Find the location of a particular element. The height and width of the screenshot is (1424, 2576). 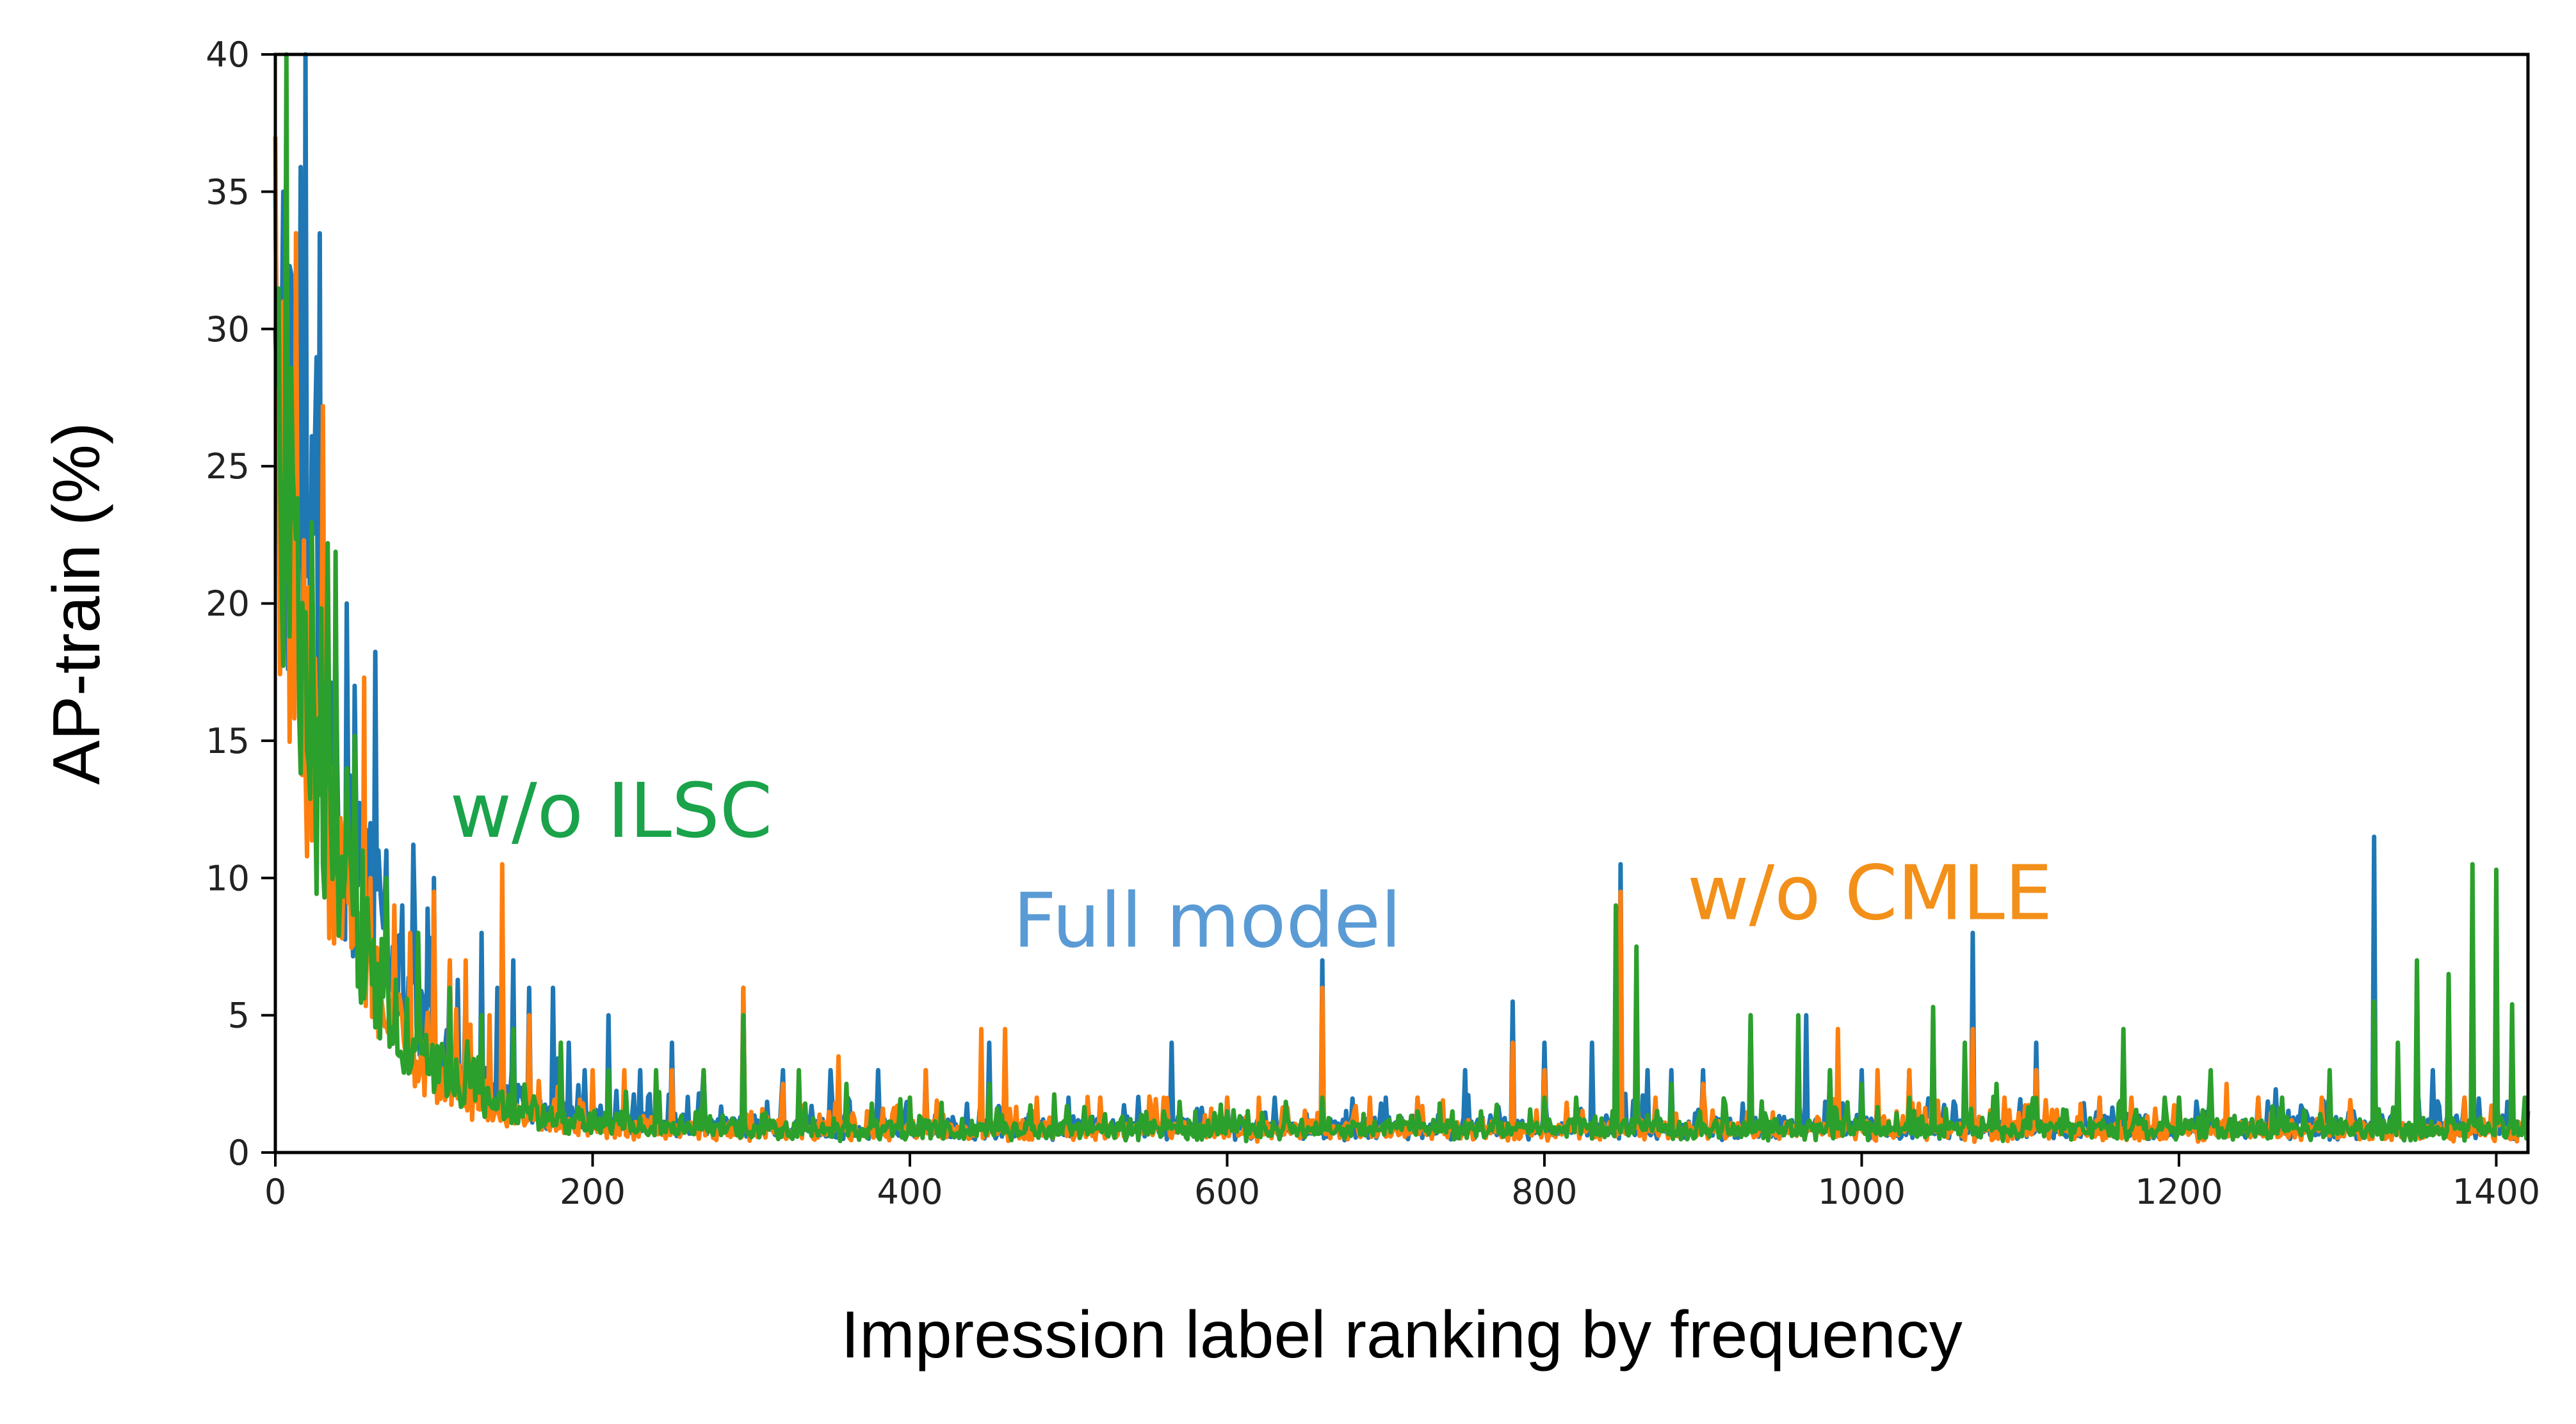

series-annotation: w/o CMLE is located at coordinates (1869, 893).